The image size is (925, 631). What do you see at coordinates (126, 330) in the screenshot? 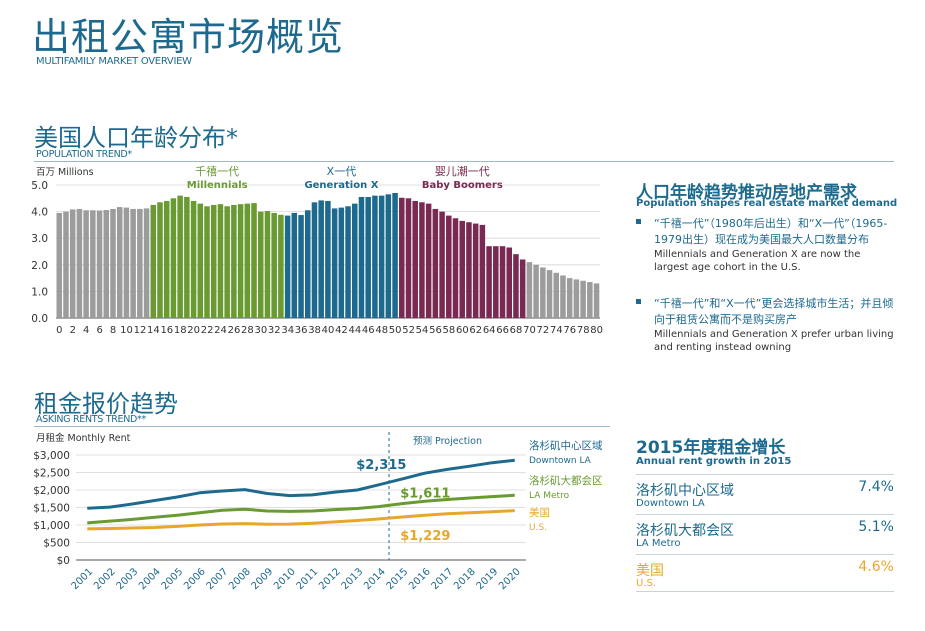
I see `x-tick-label: 10` at bounding box center [126, 330].